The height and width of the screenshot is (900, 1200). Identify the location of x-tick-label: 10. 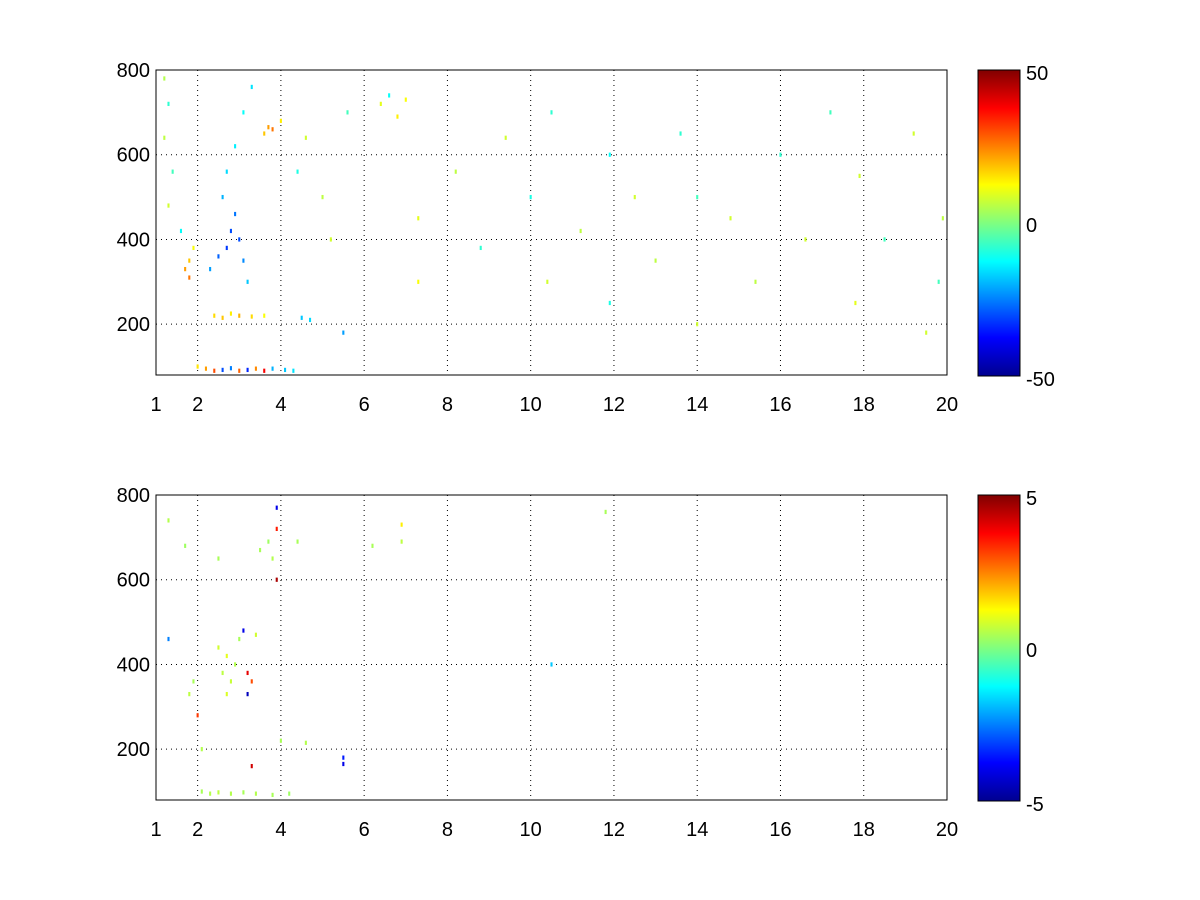
(531, 405).